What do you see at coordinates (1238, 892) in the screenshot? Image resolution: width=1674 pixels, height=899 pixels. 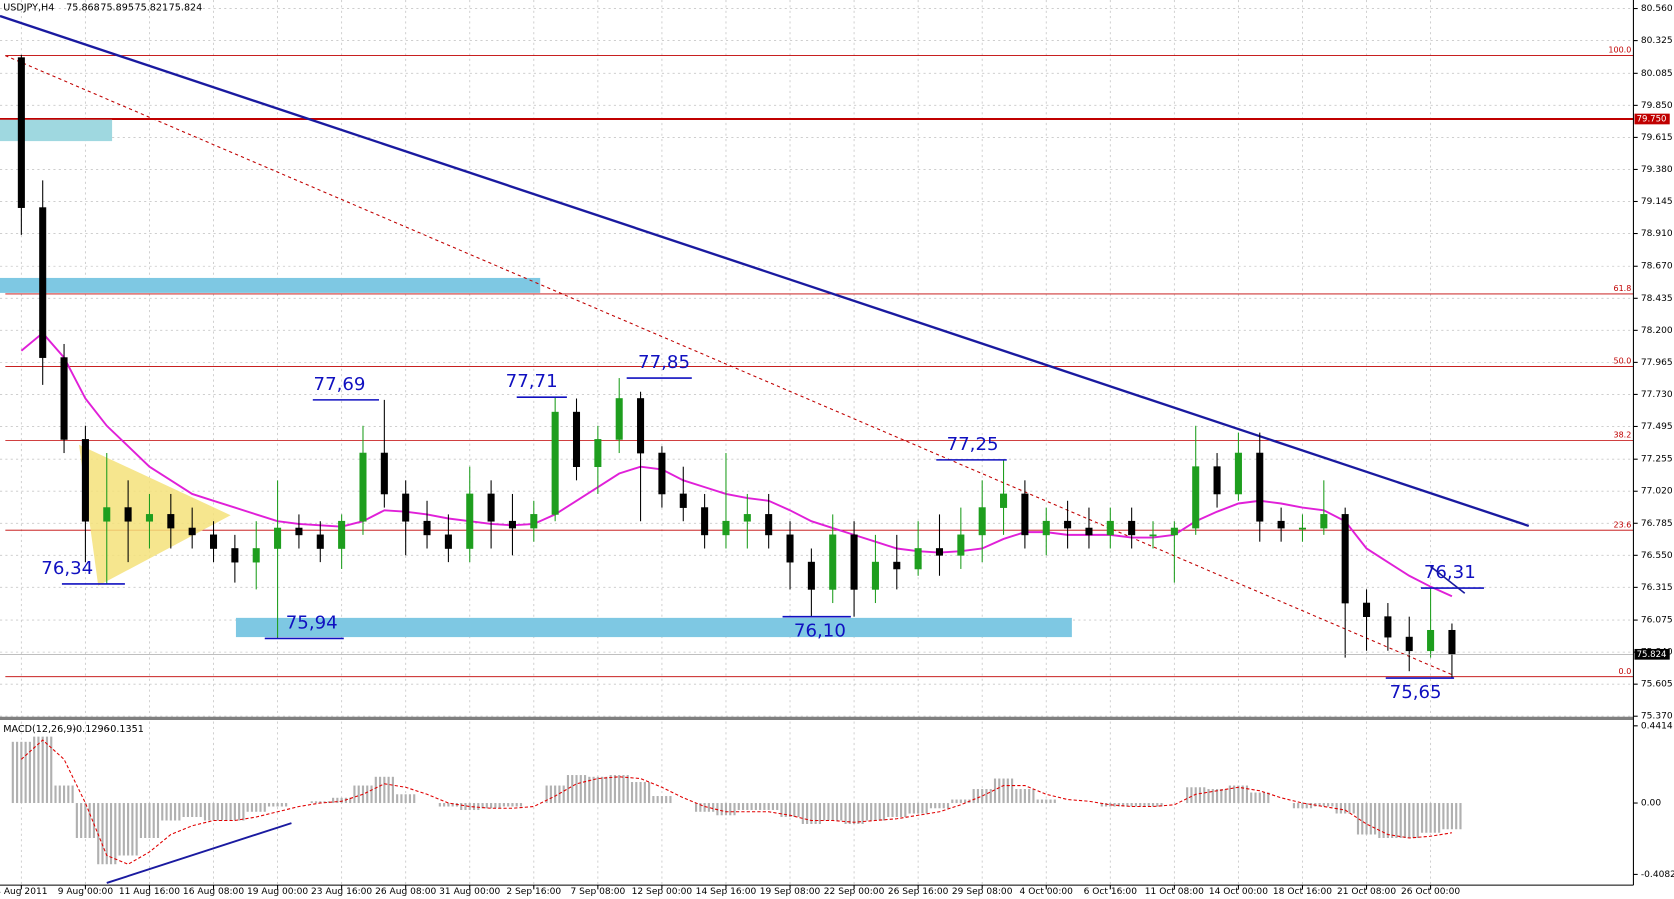 I see `x-tick-label: 14 Oct 00:00` at bounding box center [1238, 892].